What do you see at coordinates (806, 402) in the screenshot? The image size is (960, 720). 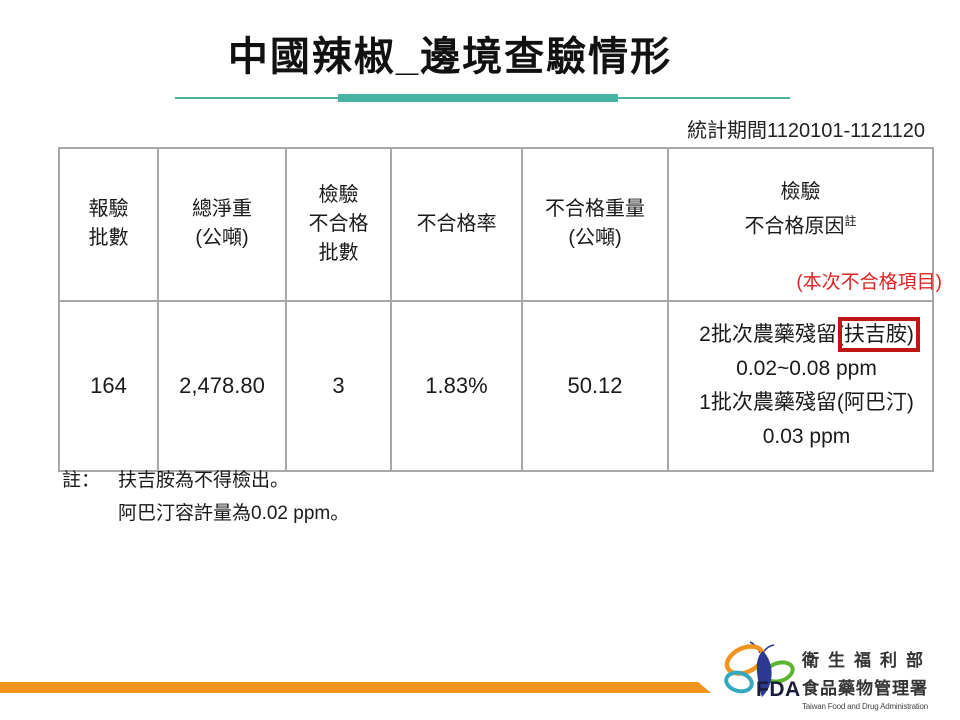 I see `reason-line-3: 1批次農藥殘留(阿巴汀)` at bounding box center [806, 402].